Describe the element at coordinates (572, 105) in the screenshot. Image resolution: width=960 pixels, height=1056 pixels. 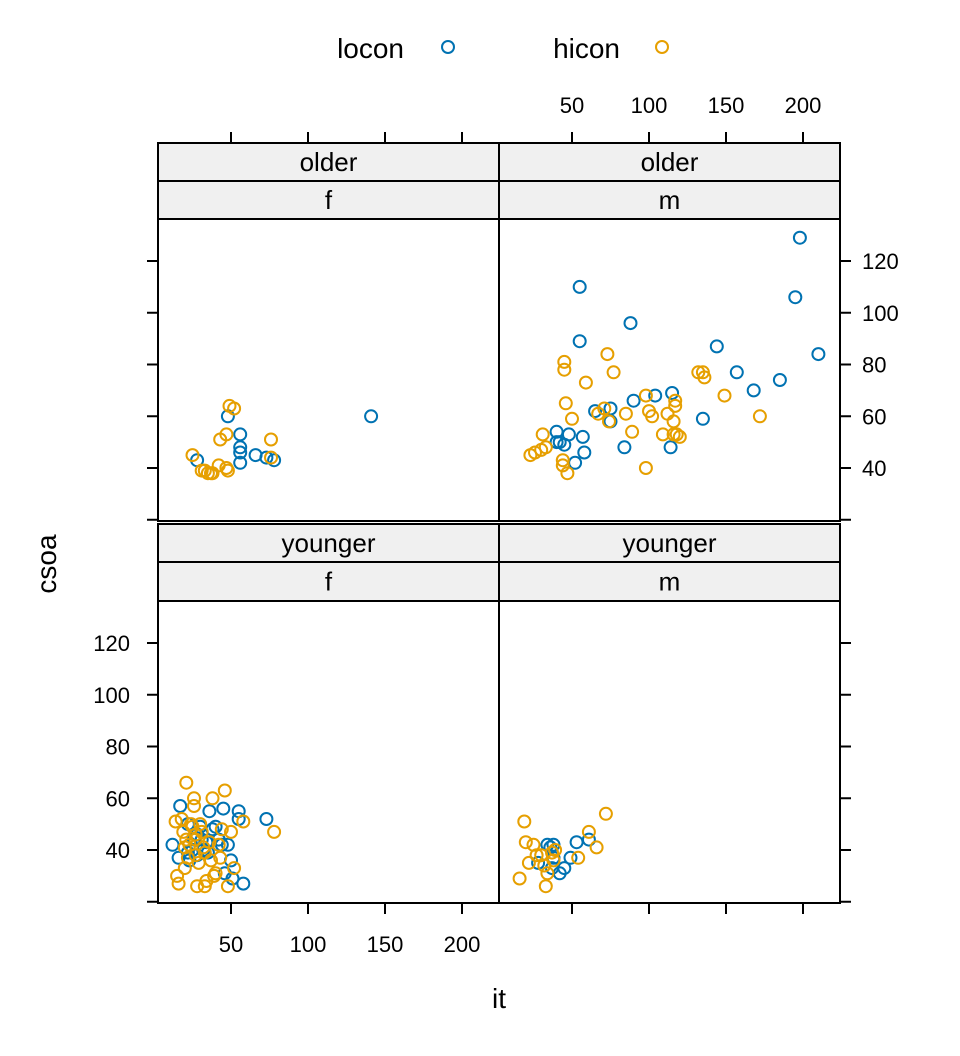
I see `x-tick-label-top: 50` at that location.